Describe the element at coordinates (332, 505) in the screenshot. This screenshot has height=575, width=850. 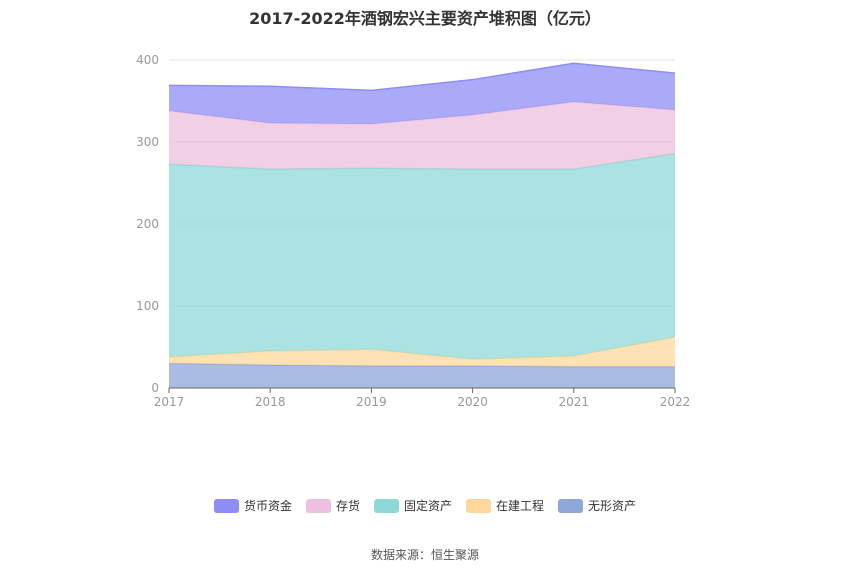
I see `legend-item: 存货` at that location.